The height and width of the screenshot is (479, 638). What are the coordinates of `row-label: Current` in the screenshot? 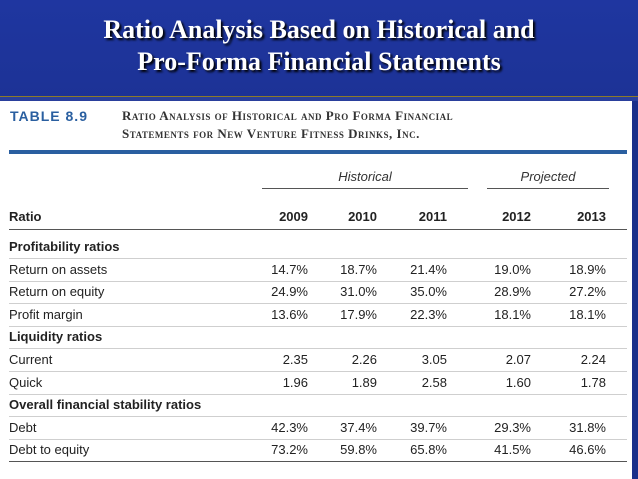 It's located at (31, 359).